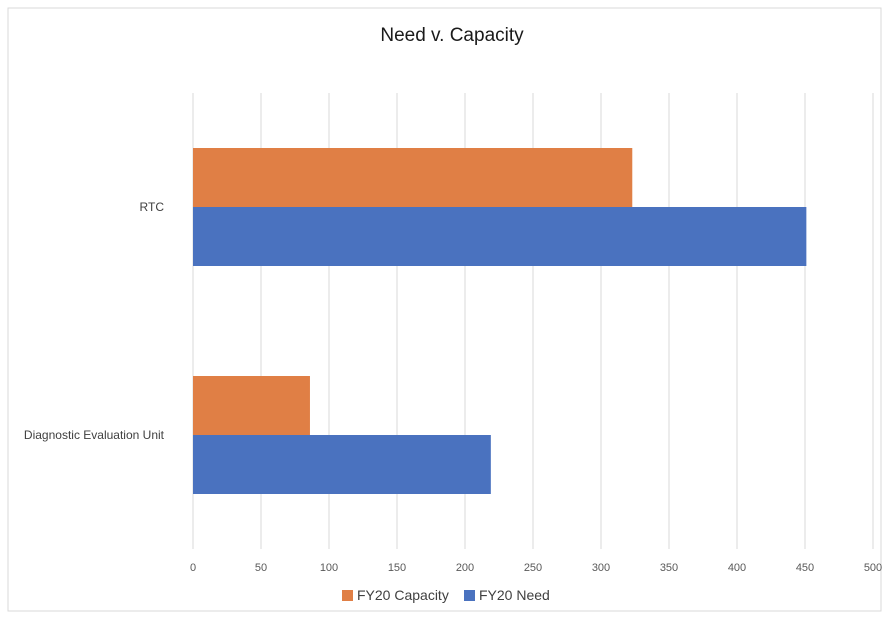 This screenshot has width=889, height=619. Describe the element at coordinates (94, 321) in the screenshot. I see `y-axis-categories: RTC Diagnostic Evaluation Unit` at that location.